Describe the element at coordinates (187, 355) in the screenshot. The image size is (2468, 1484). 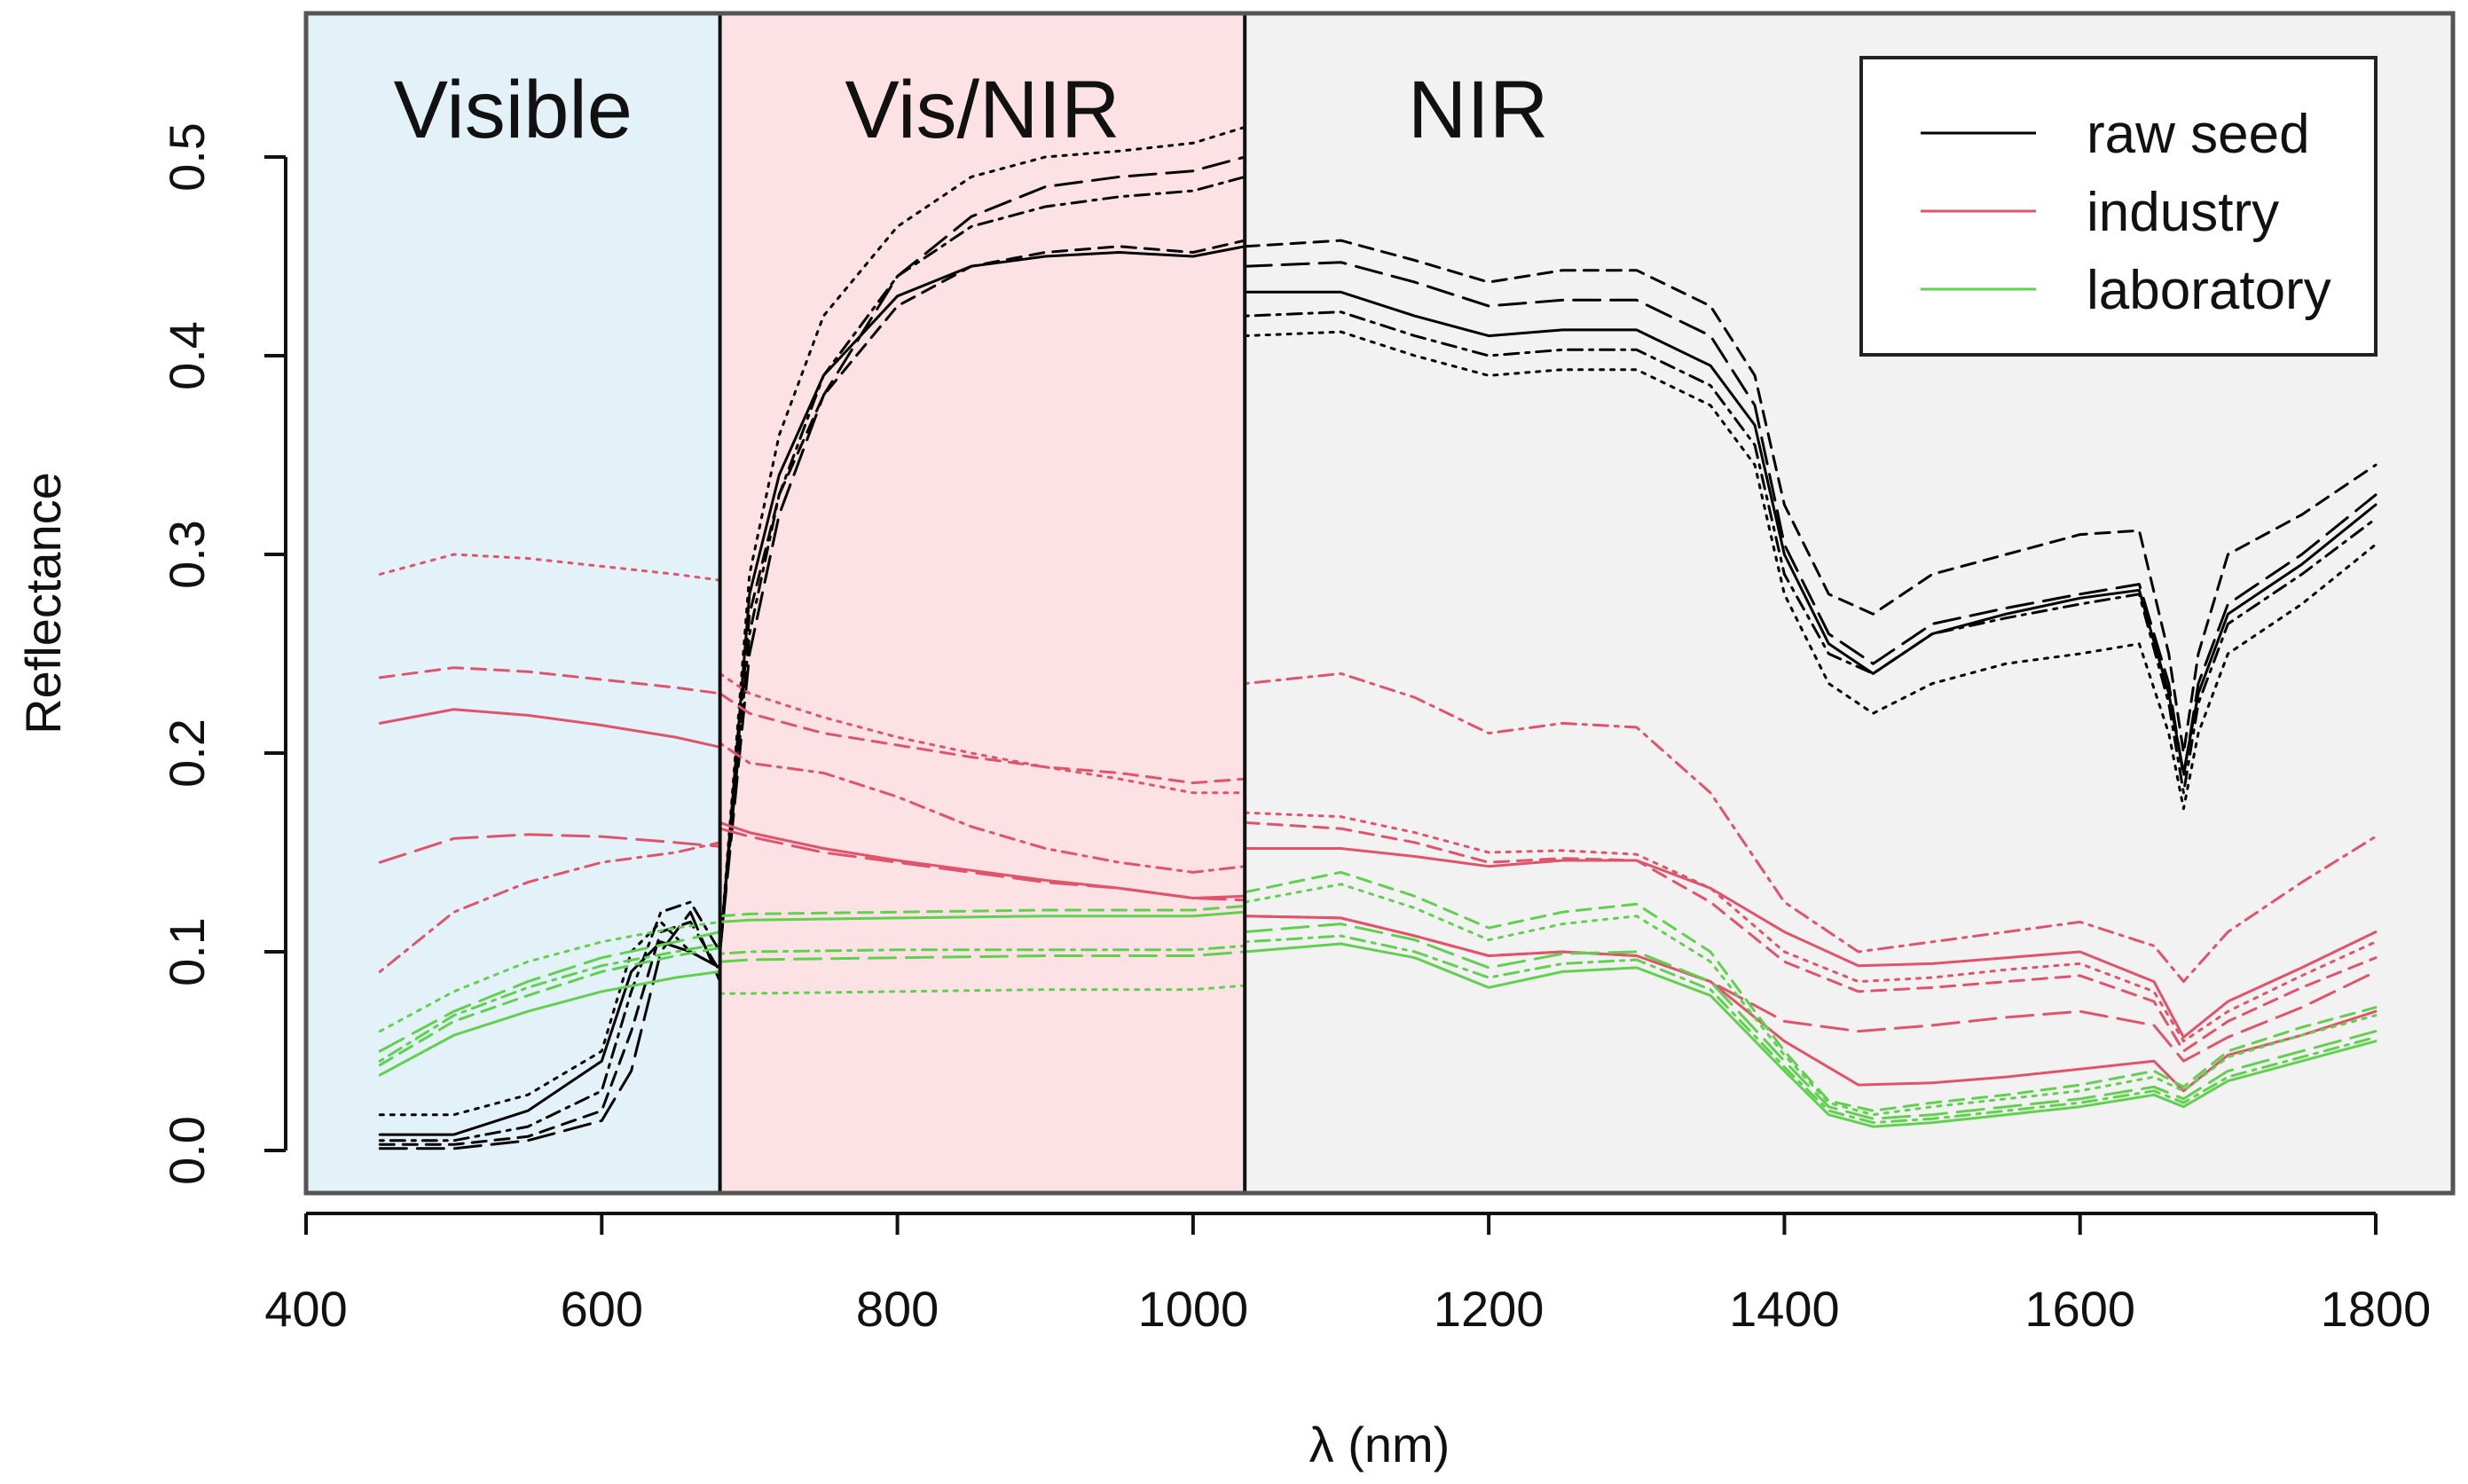
I see `y-tick-label-4: 0.4` at that location.